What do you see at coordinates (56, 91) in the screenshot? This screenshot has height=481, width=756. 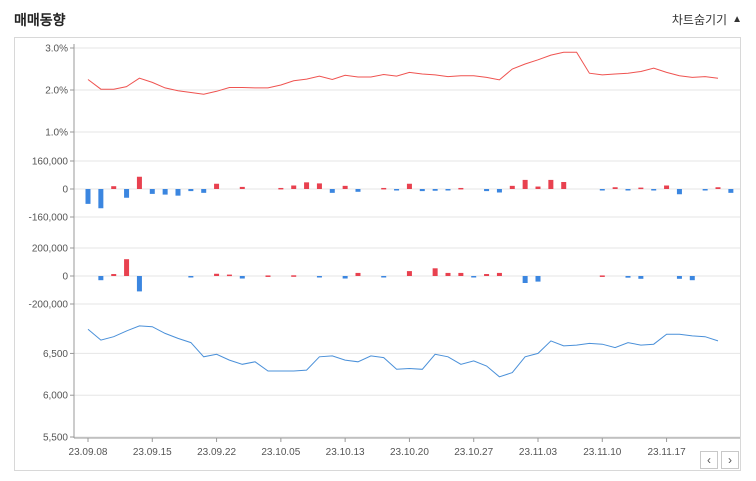 I see `y-tick-label: 2.0%` at bounding box center [56, 91].